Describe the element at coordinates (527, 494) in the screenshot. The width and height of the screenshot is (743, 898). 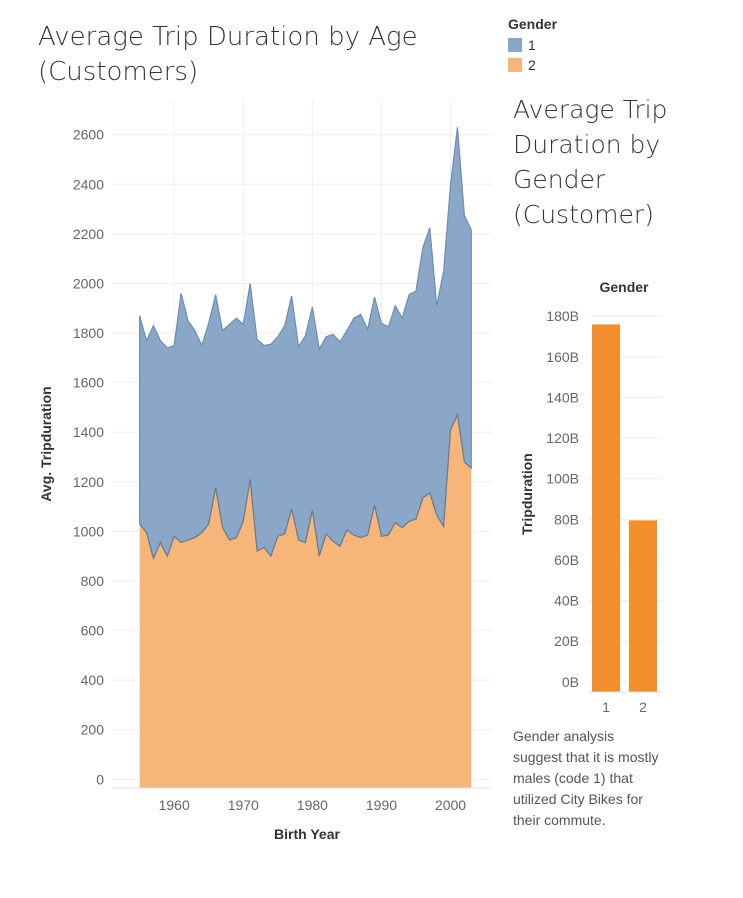
I see `bar-y-axis-label: Tripduration` at that location.